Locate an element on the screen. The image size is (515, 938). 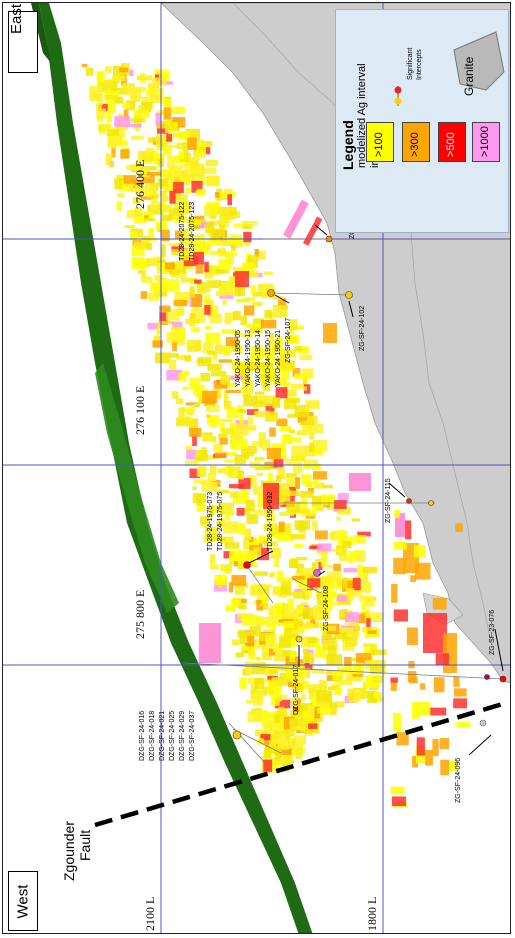
drillhole-label: YAKO-24-1950-05 is located at coordinates (238, 358).